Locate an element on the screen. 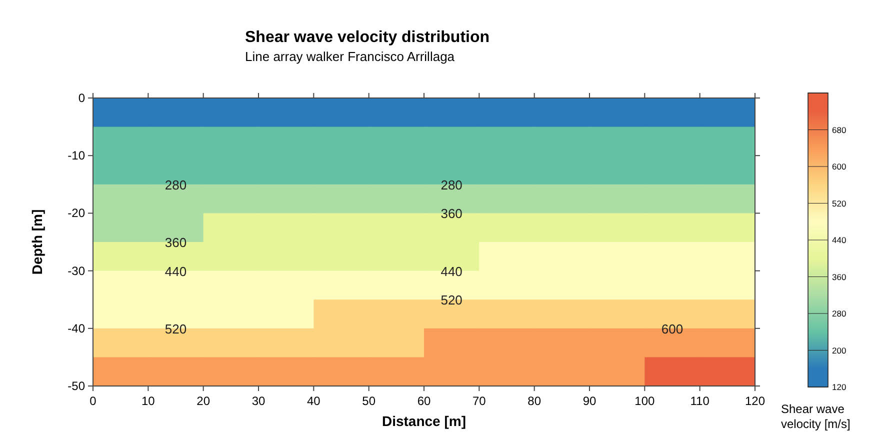 This screenshot has width=883, height=445. y-tick-label: -20 is located at coordinates (77, 213).